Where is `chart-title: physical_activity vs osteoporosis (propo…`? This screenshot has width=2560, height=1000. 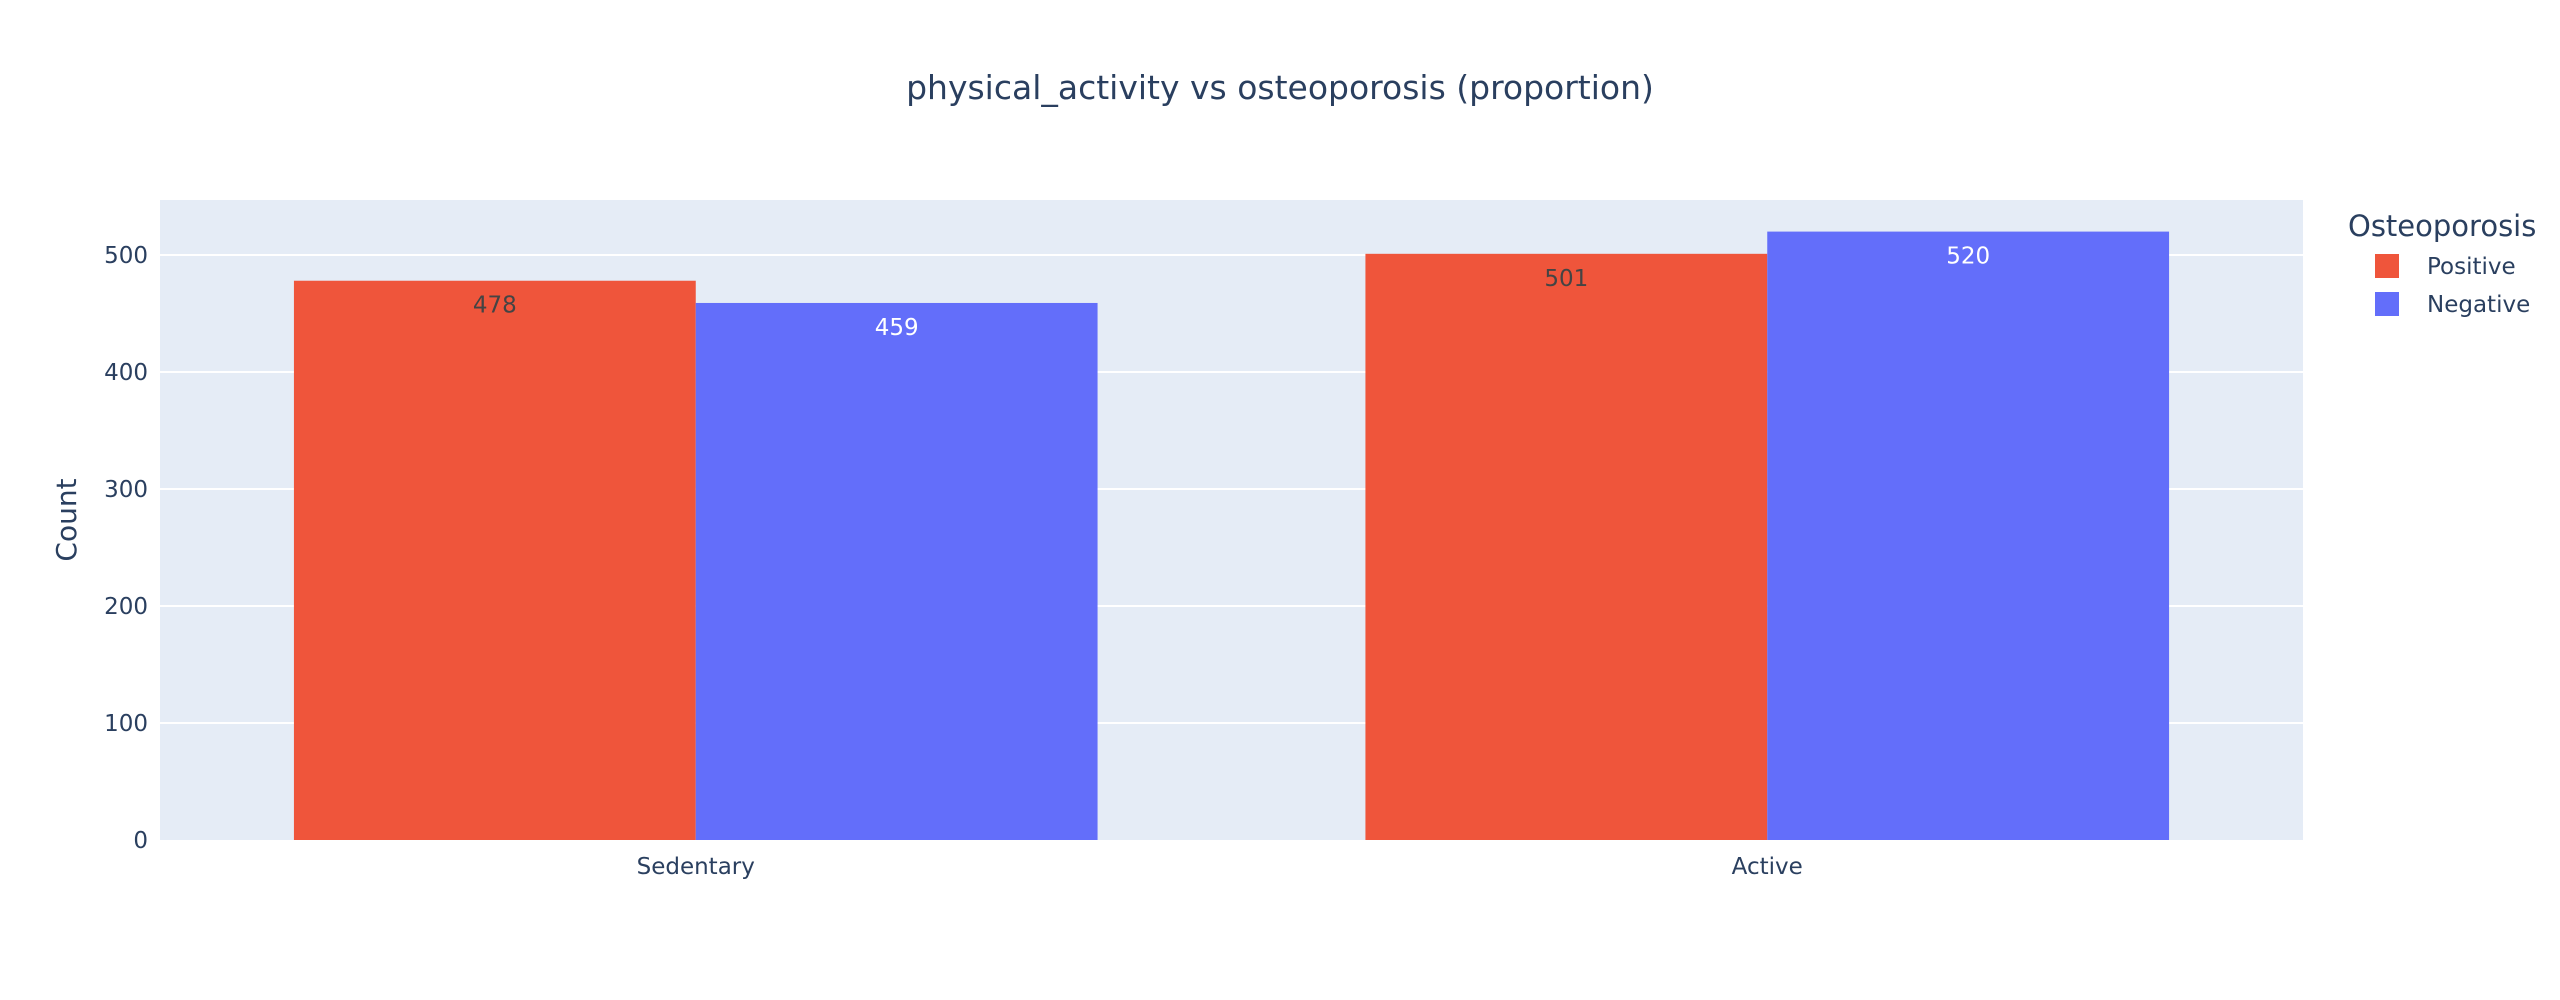
chart-title: physical_activity vs osteoporosis (propo… is located at coordinates (1280, 87).